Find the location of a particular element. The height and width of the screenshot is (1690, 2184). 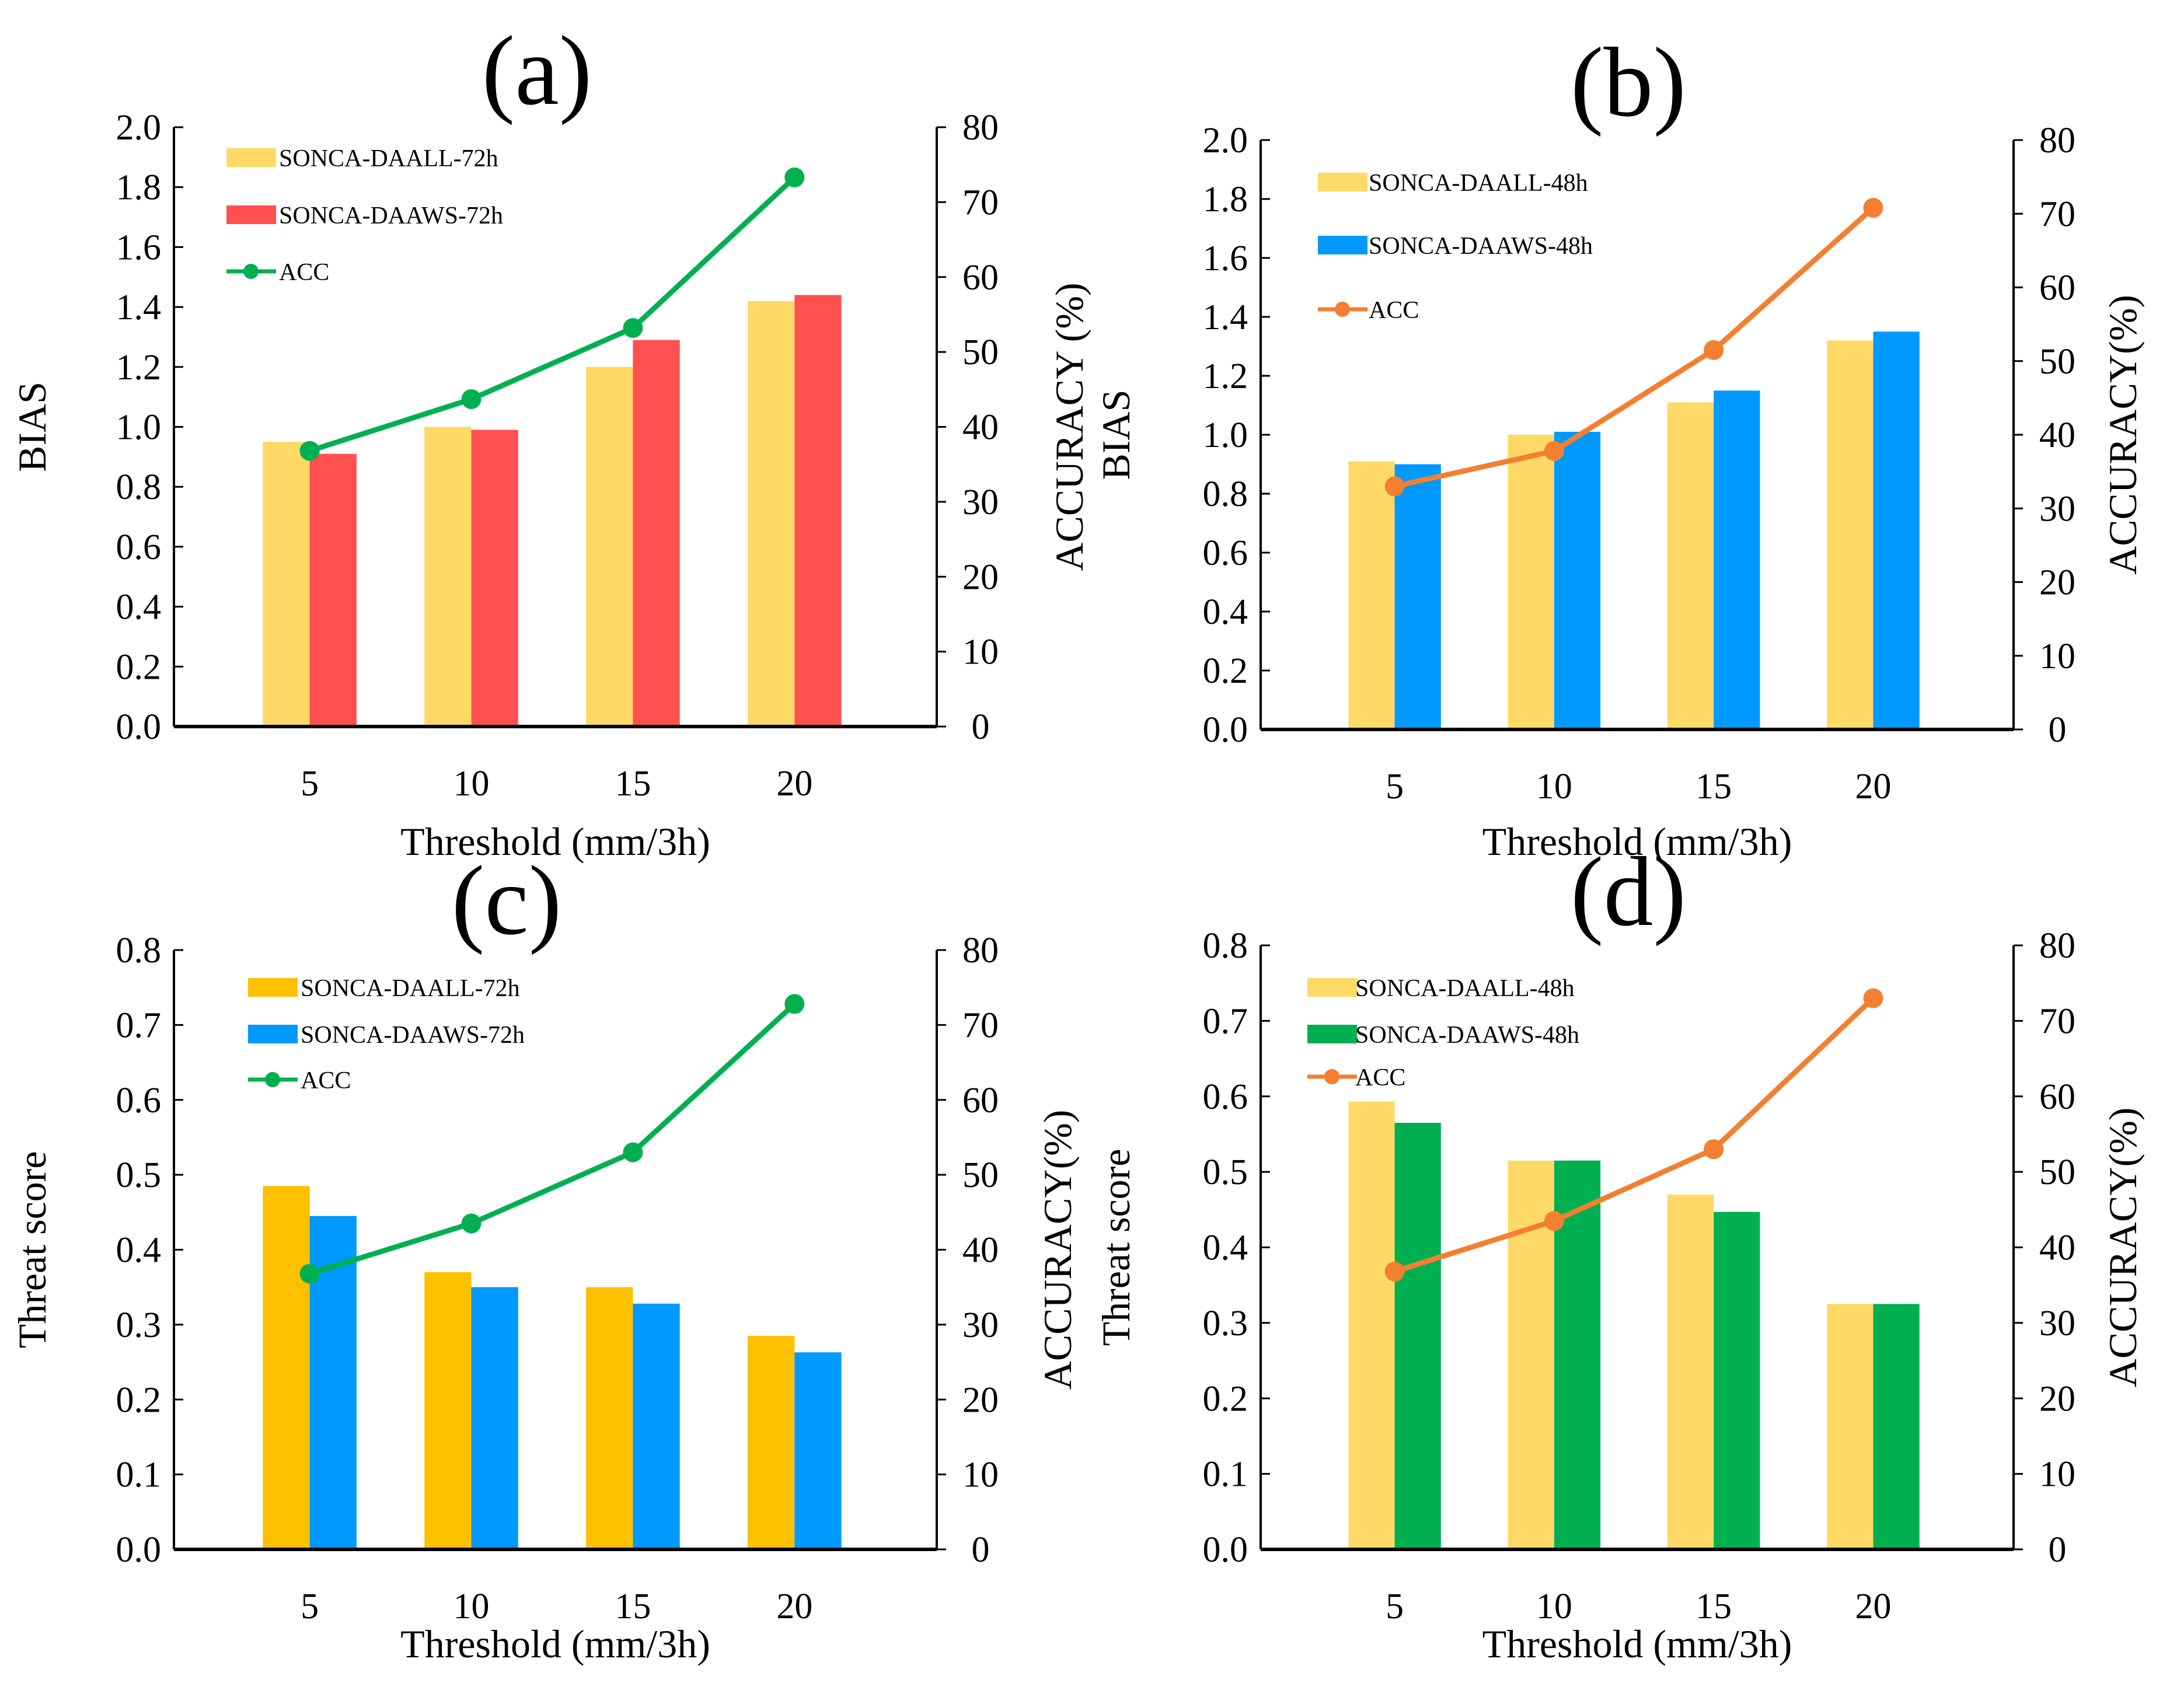

acc-line is located at coordinates (1634, 347).